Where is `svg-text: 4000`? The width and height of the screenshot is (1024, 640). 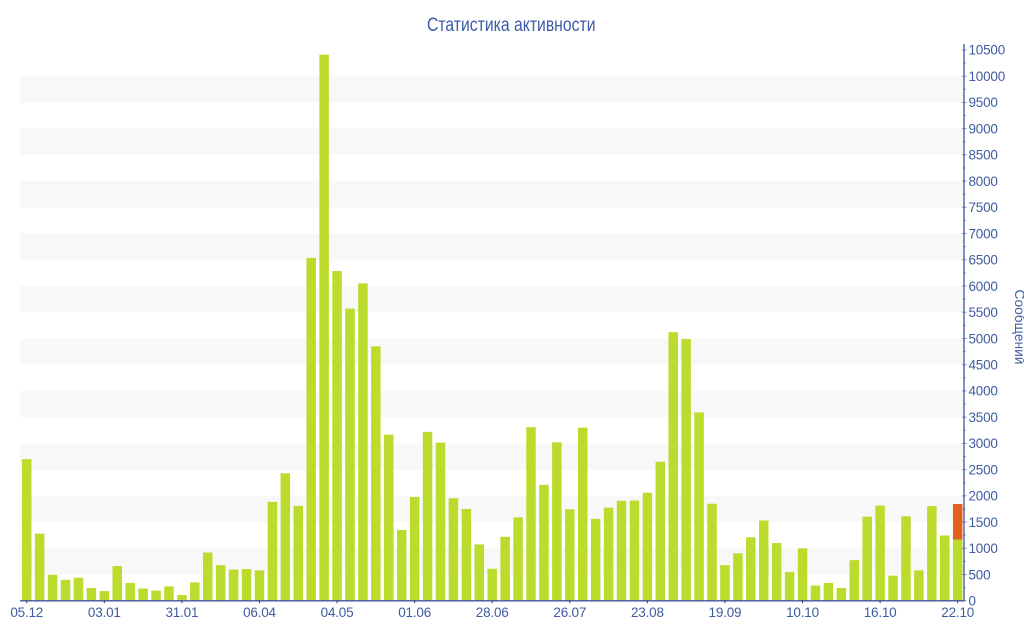
svg-text: 4000 is located at coordinates (983, 391).